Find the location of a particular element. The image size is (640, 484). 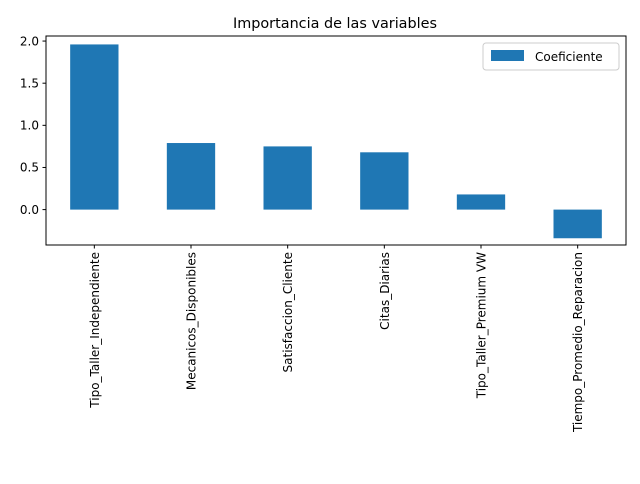

x-tick-label: Mecanicos_Disponibles is located at coordinates (192, 321).